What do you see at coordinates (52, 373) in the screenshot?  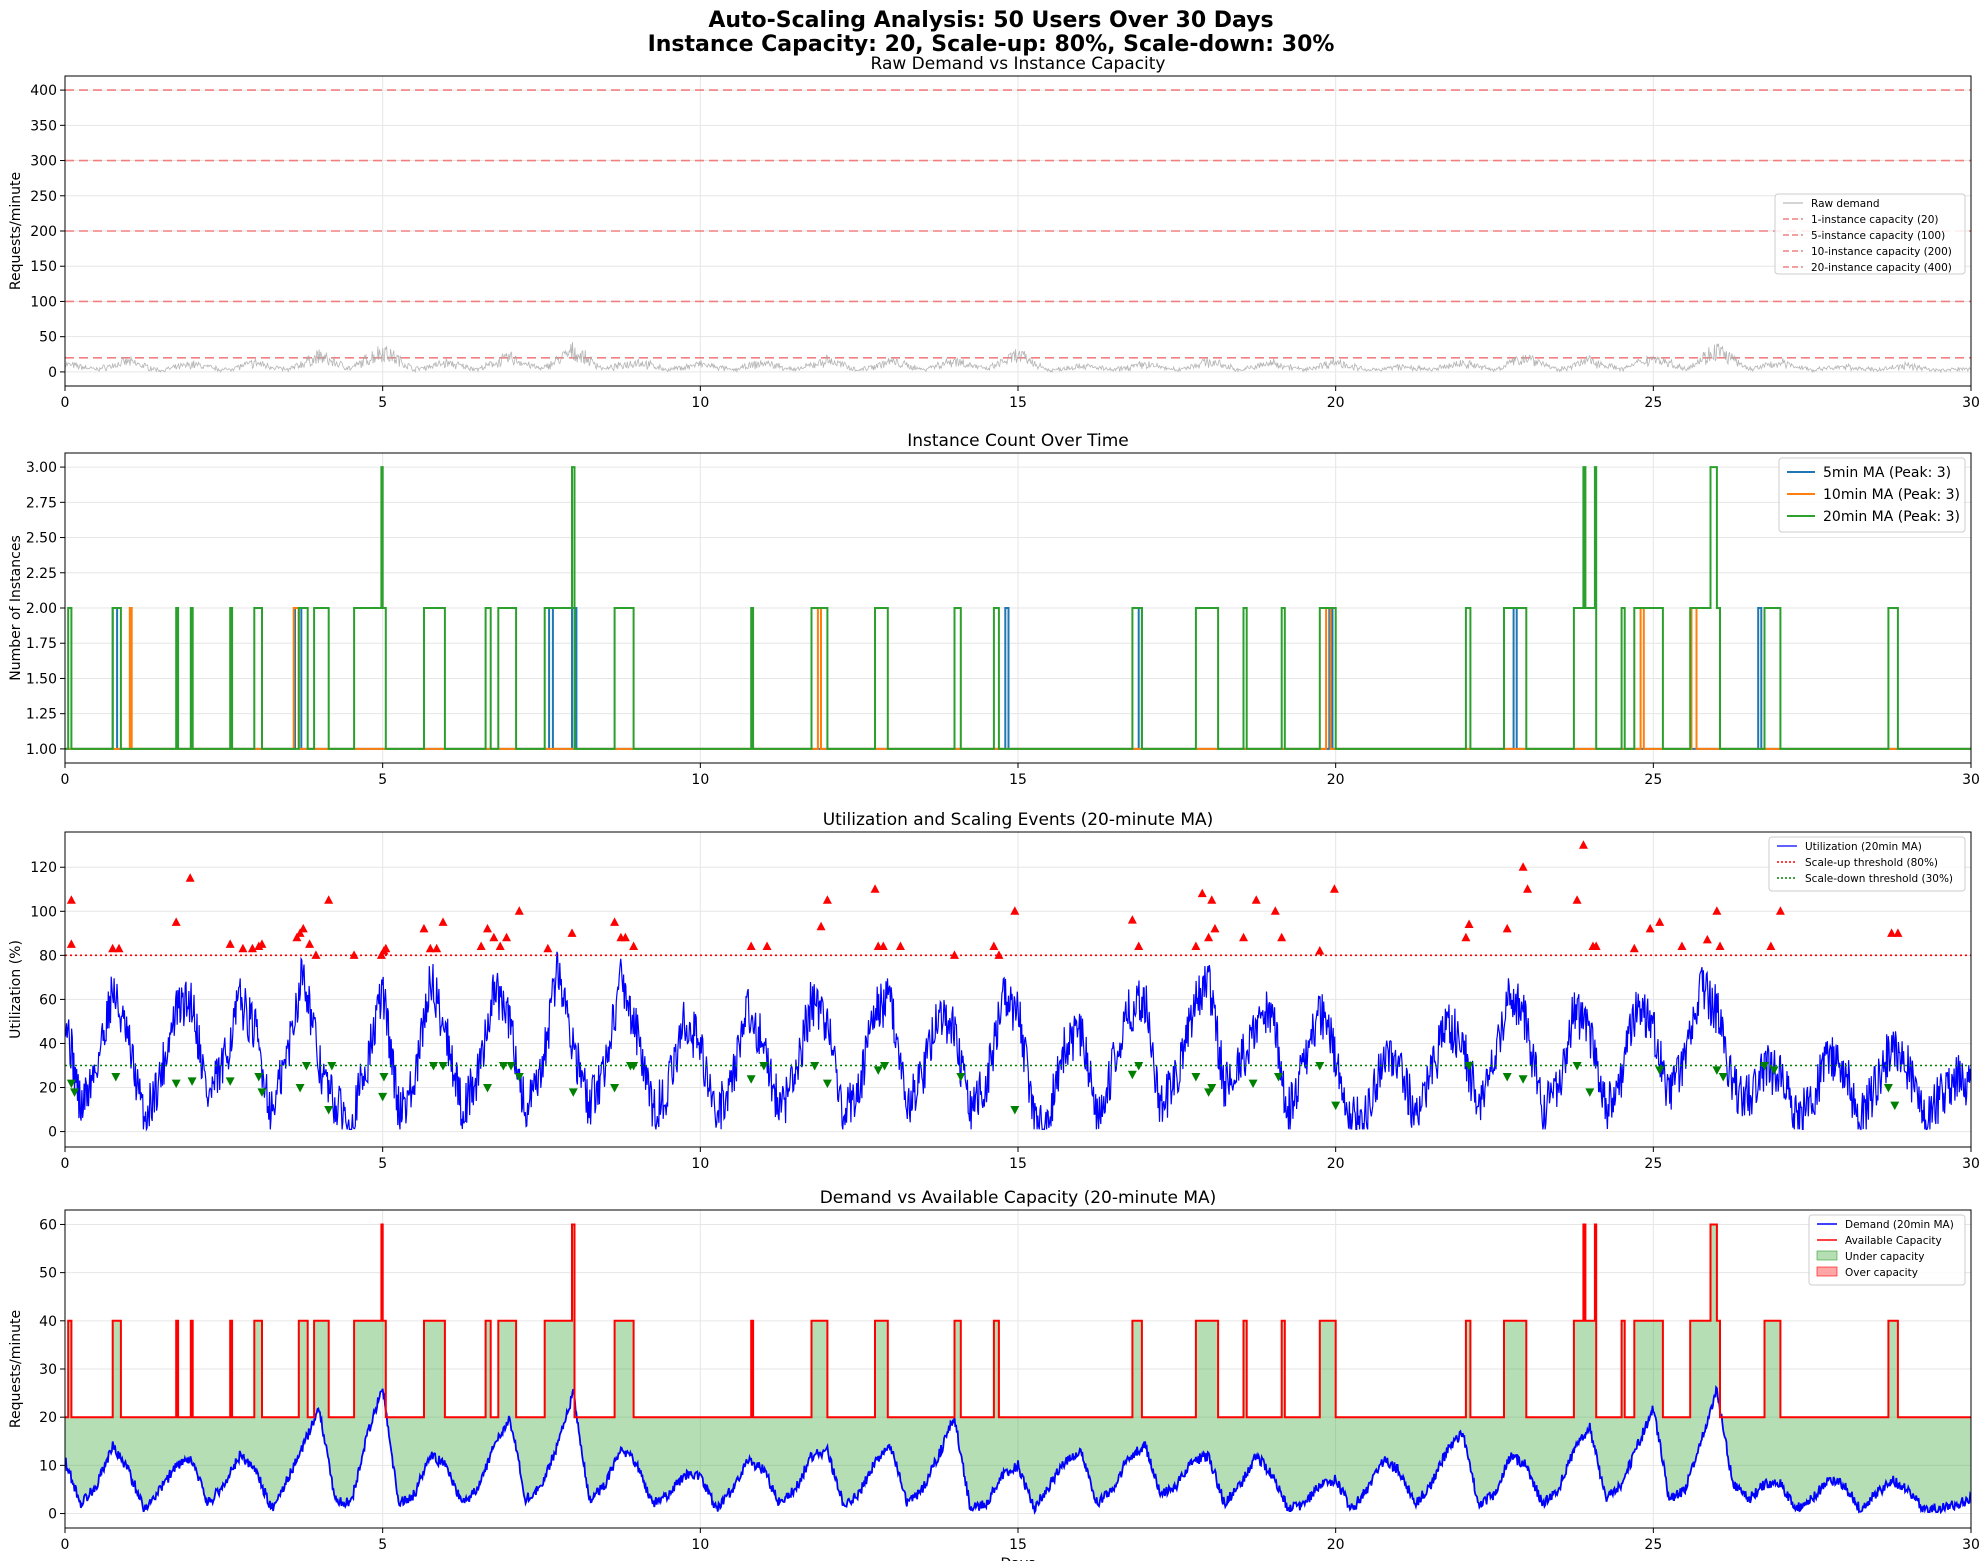 I see `y-tick-label: 0` at bounding box center [52, 373].